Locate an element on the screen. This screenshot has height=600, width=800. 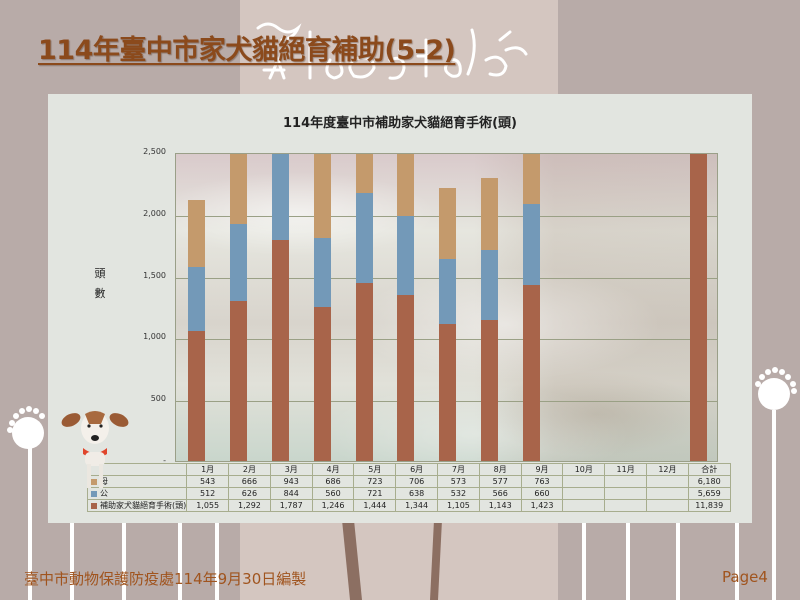
table-cell: 626 is located at coordinates (249, 493).